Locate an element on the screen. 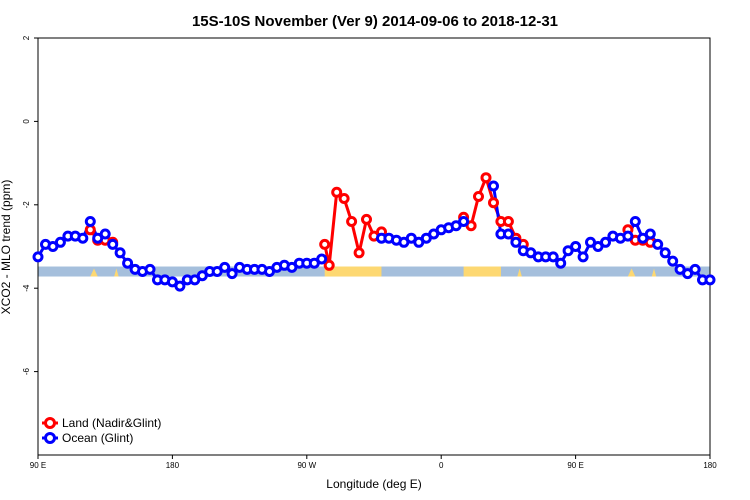 The width and height of the screenshot is (750, 500). y-tick-label: 2 is located at coordinates (26, 37).